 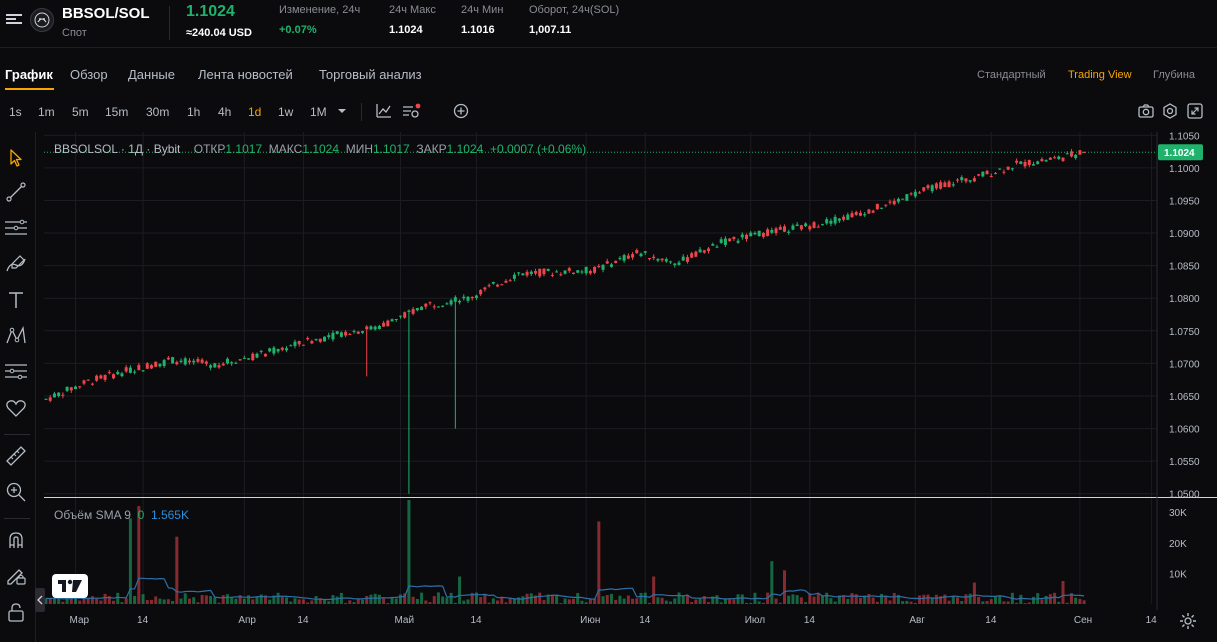 What do you see at coordinates (16, 228) in the screenshot?
I see `parallel-lines-tool-icon` at bounding box center [16, 228].